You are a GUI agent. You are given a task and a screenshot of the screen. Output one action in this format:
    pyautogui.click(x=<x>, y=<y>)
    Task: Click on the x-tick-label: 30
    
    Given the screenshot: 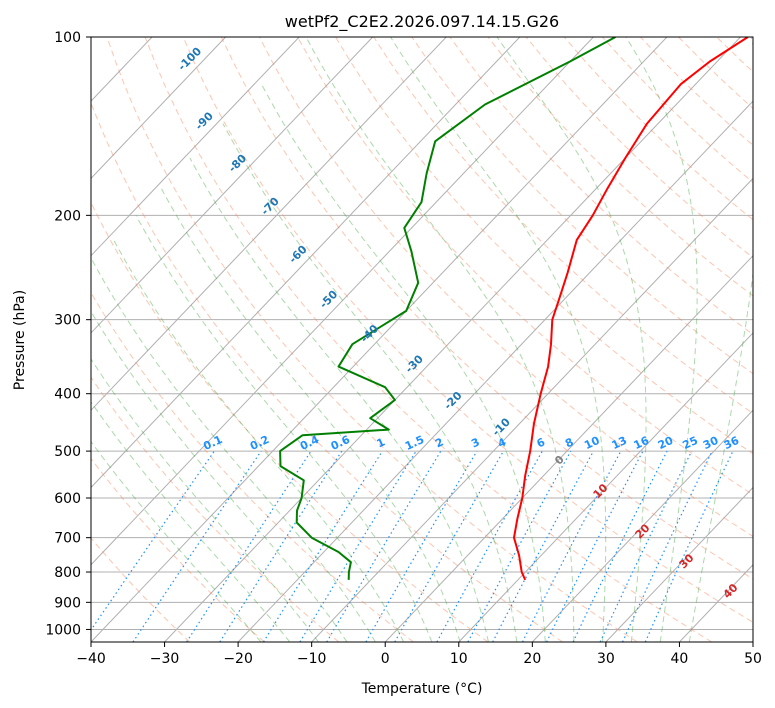 What is the action you would take?
    pyautogui.click(x=606, y=659)
    